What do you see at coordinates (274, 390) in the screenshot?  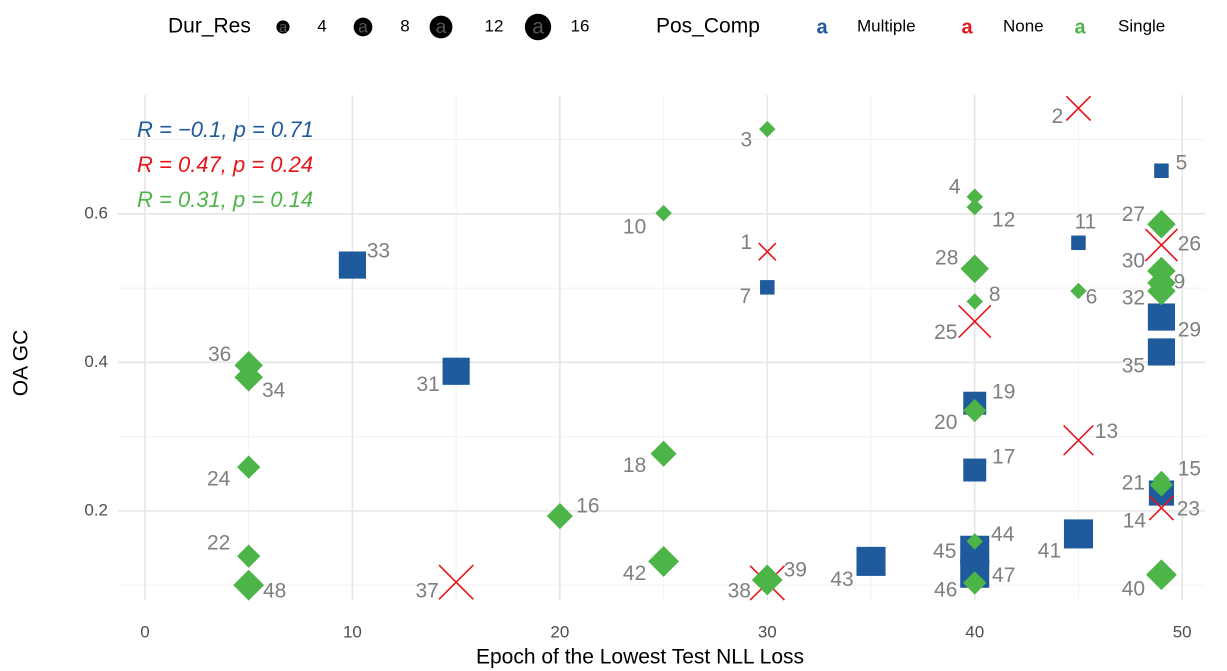 I see `point-label: 34` at bounding box center [274, 390].